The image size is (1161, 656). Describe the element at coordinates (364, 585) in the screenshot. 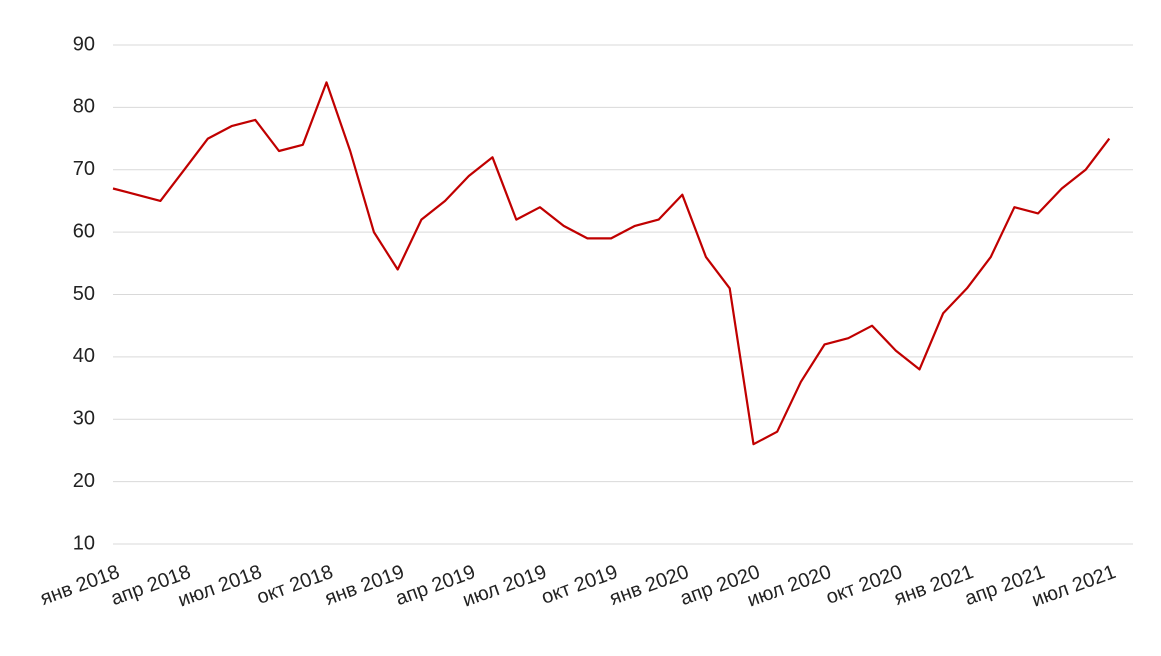

I see `x-tick-label: янв 2019` at that location.